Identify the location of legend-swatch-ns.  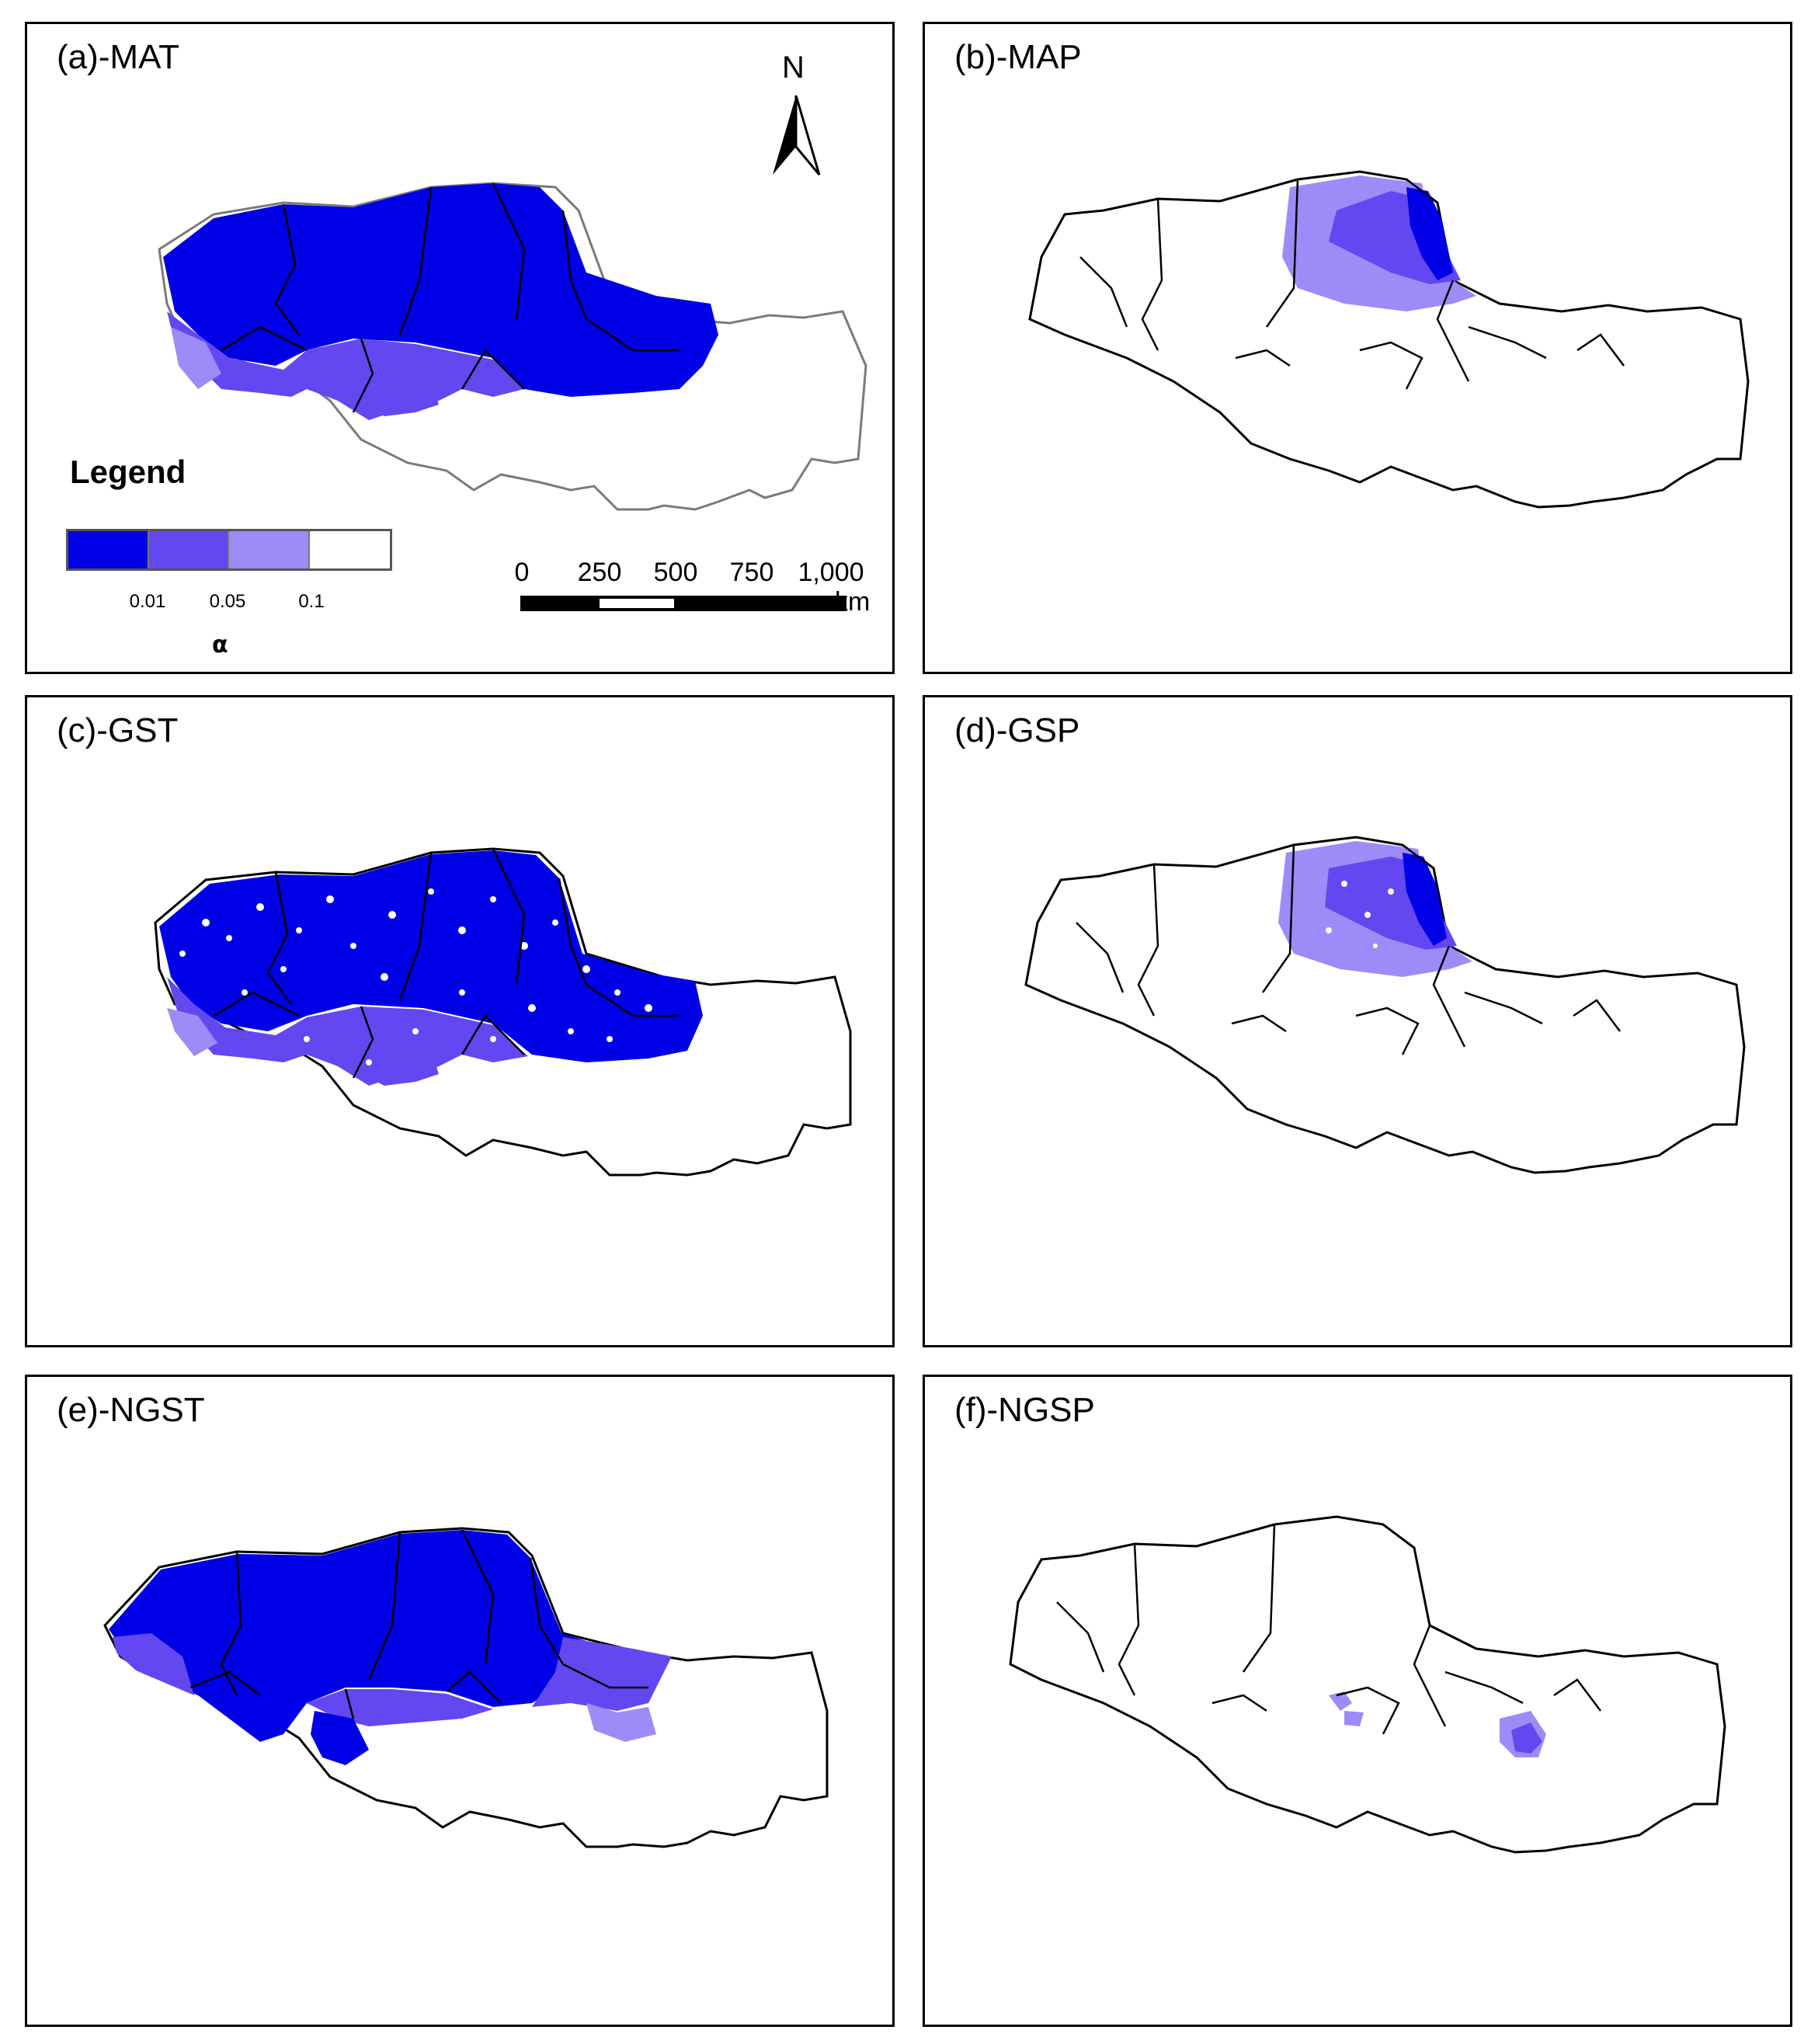
(349, 549).